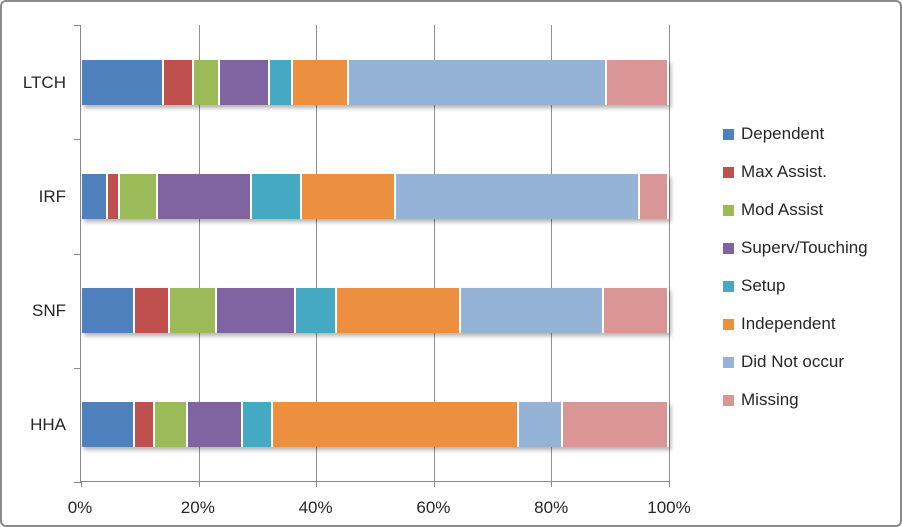  Describe the element at coordinates (36, 263) in the screenshot. I see `y-axis-labels: LTCH IRF SNF HHA` at that location.